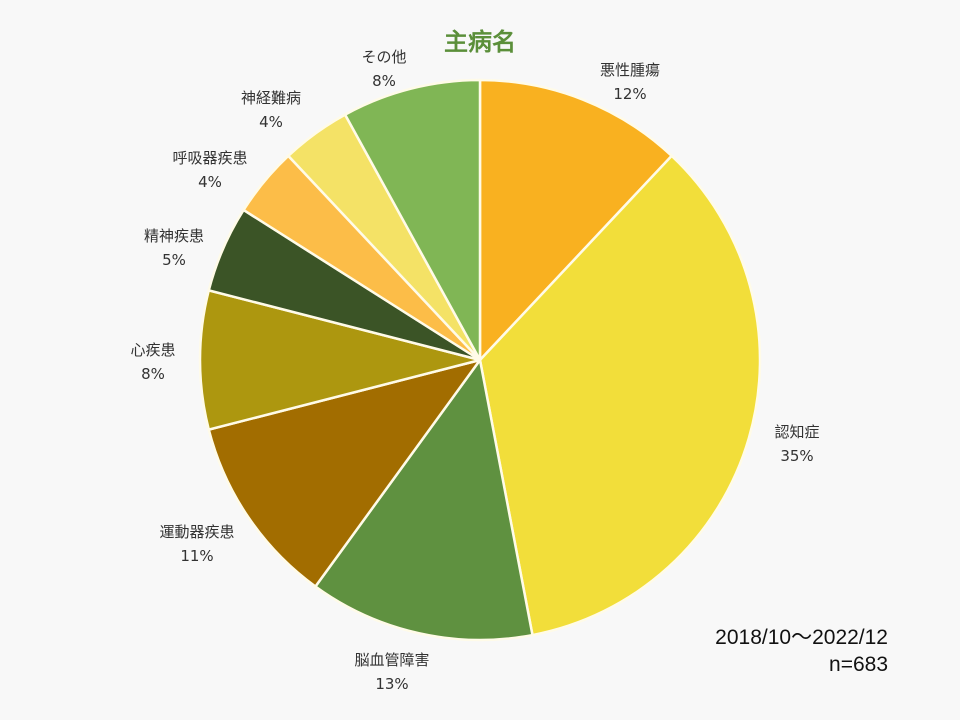 The width and height of the screenshot is (960, 720). Describe the element at coordinates (392, 660) in the screenshot. I see `slice-label-name: 脳血管障害` at that location.